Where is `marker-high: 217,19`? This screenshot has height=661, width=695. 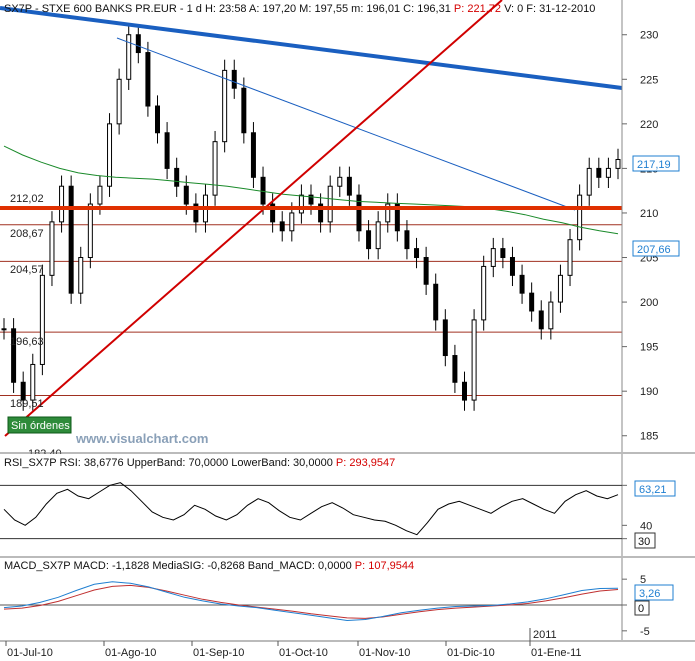 marker-high: 217,19 is located at coordinates (654, 165).